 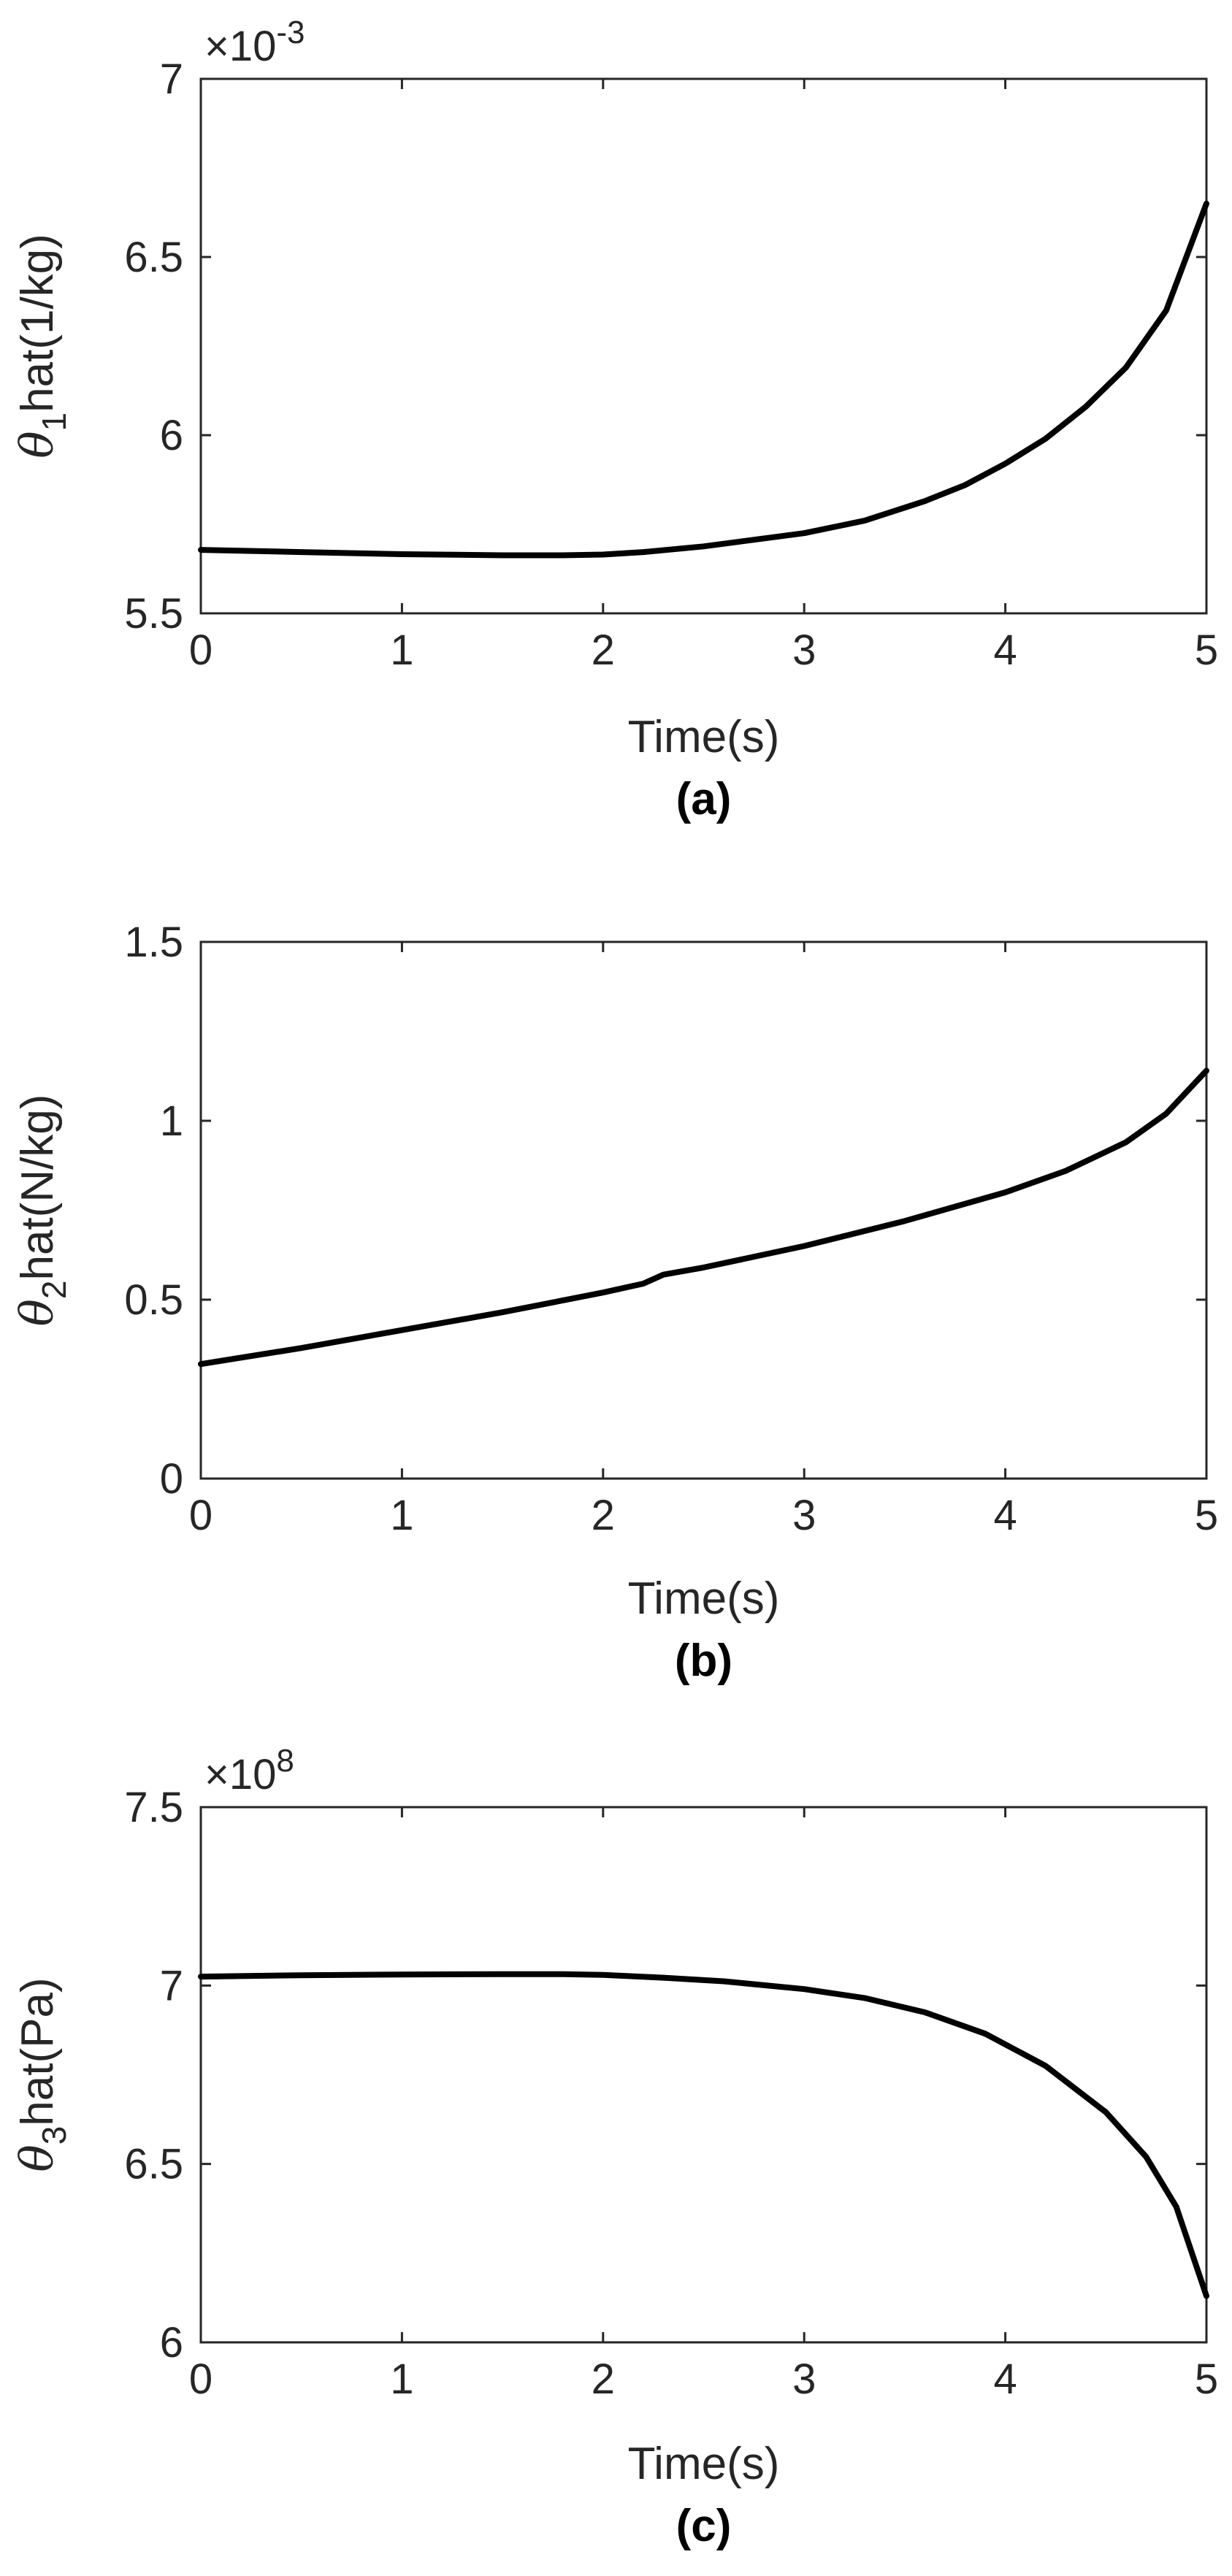 What do you see at coordinates (153, 1300) in the screenshot?
I see `y-tick-label: 0.5` at bounding box center [153, 1300].